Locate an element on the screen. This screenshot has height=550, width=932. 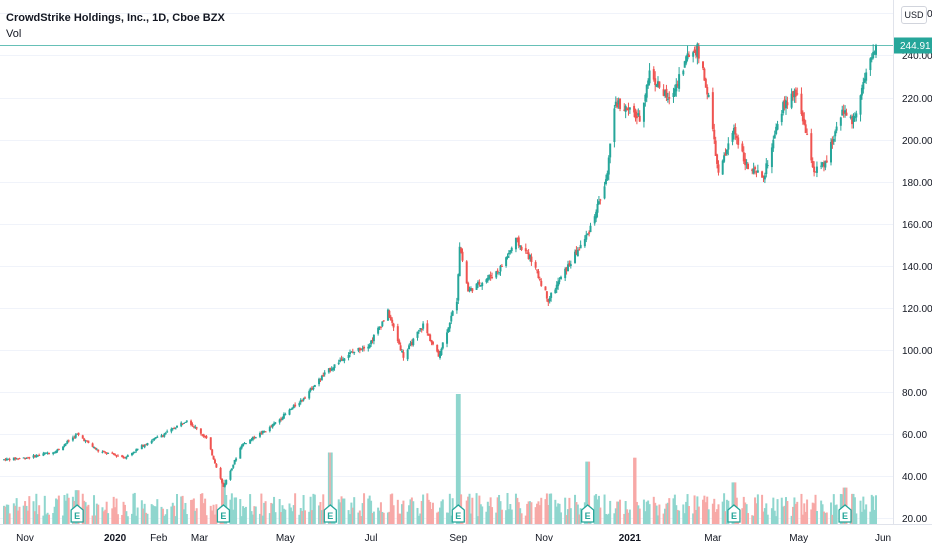
x-tick-label: Jun is located at coordinates (883, 538).